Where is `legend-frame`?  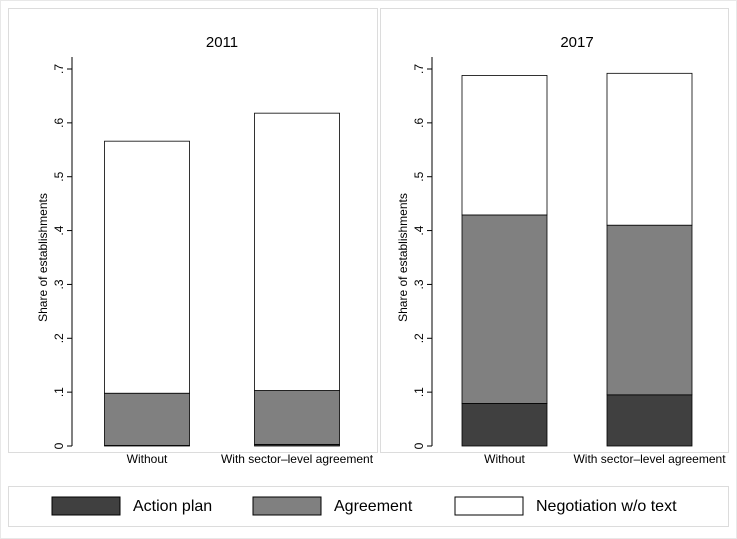 legend-frame is located at coordinates (368, 506).